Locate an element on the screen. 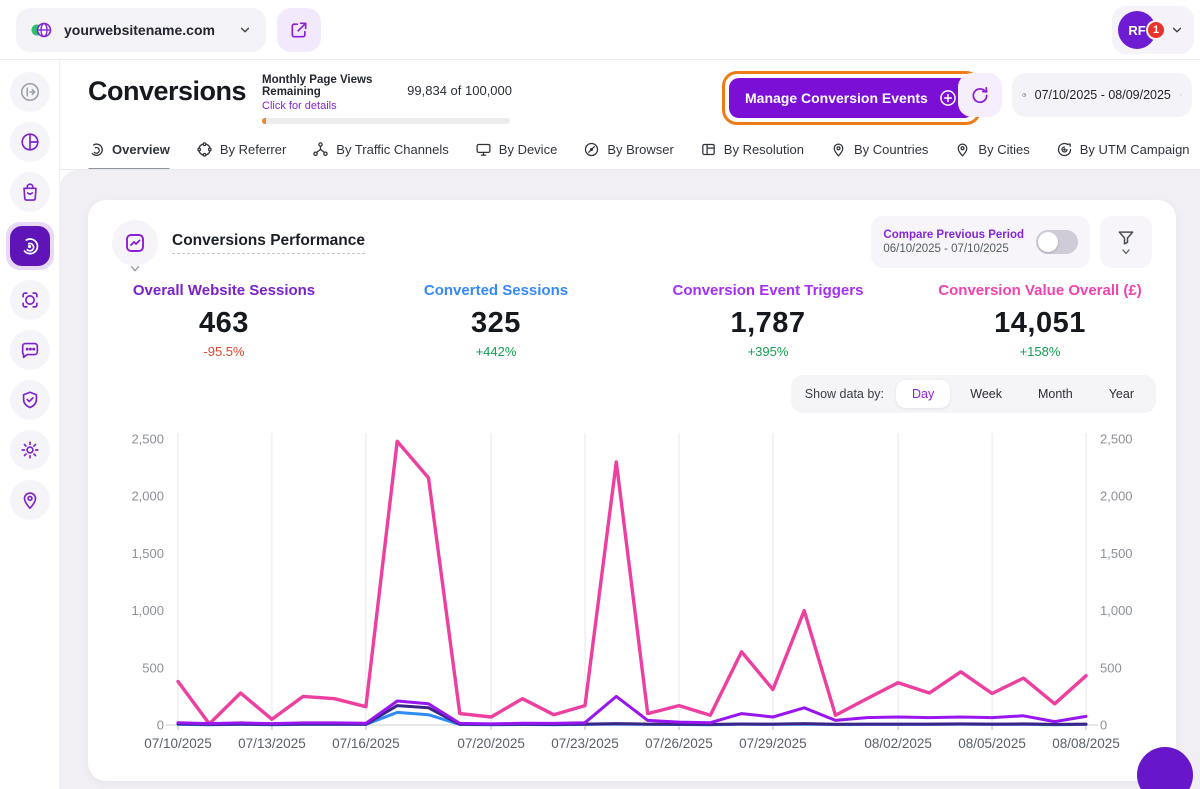 Image resolution: width=1200 pixels, height=789 pixels. svg-text: 08/02/2025 is located at coordinates (898, 743).